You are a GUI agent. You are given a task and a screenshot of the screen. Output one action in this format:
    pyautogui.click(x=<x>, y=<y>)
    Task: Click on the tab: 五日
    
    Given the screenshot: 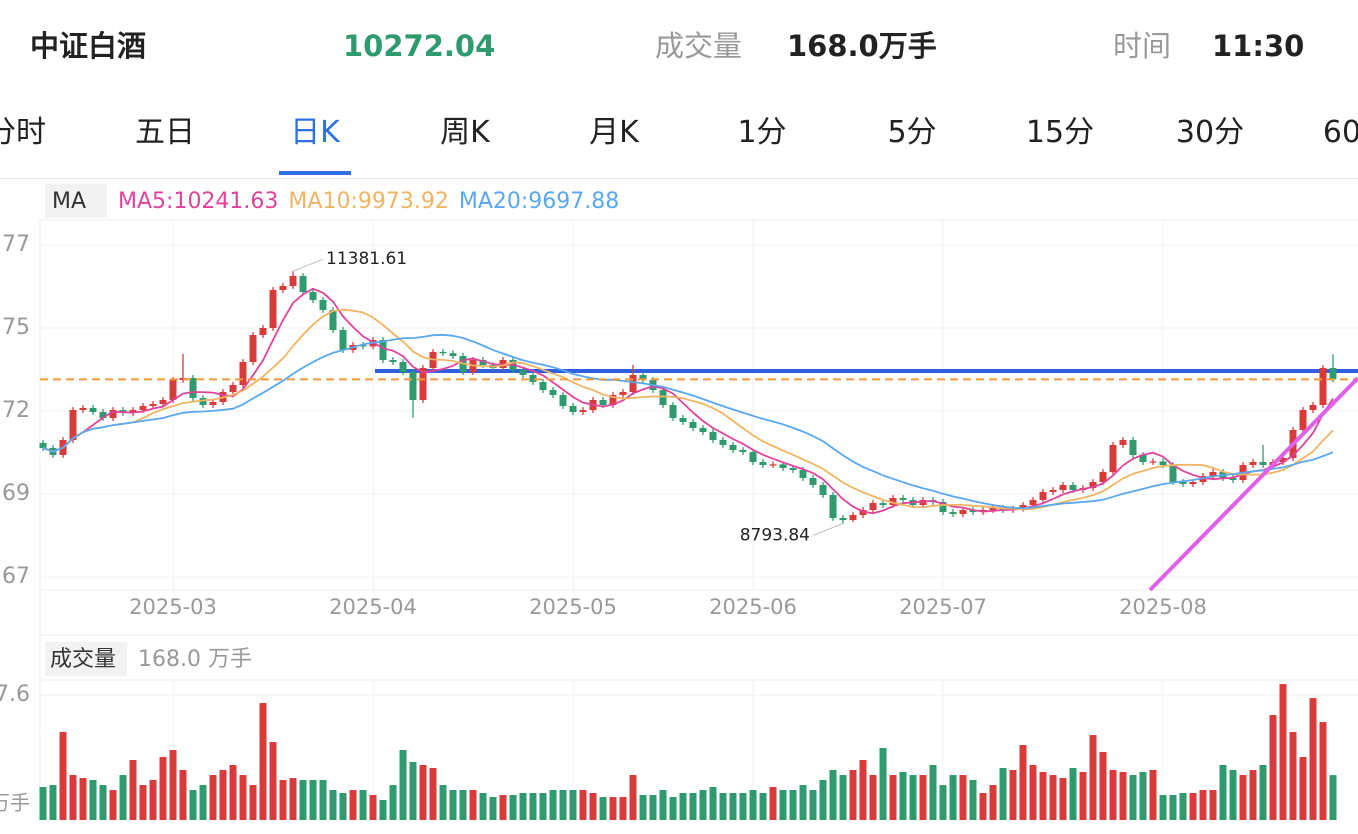 What is the action you would take?
    pyautogui.click(x=165, y=132)
    